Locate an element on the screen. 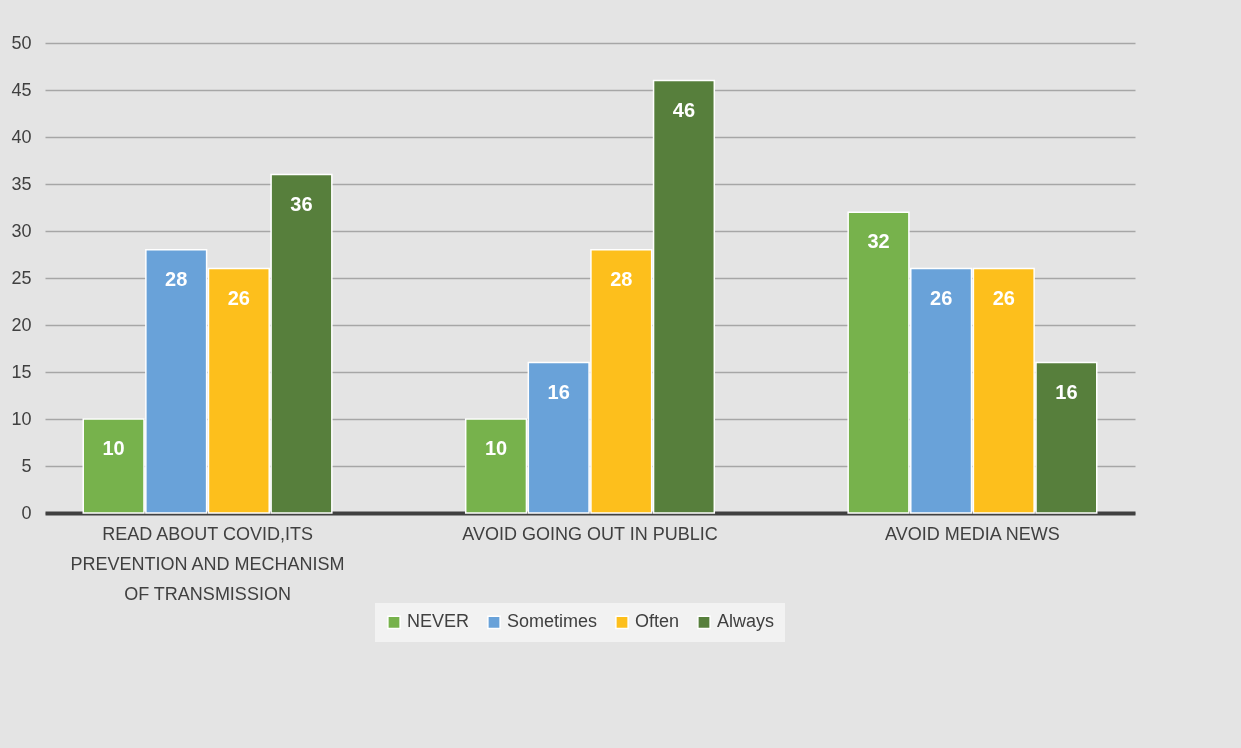 The height and width of the screenshot is (748, 1241). y-tick-label: 5 is located at coordinates (26, 465).